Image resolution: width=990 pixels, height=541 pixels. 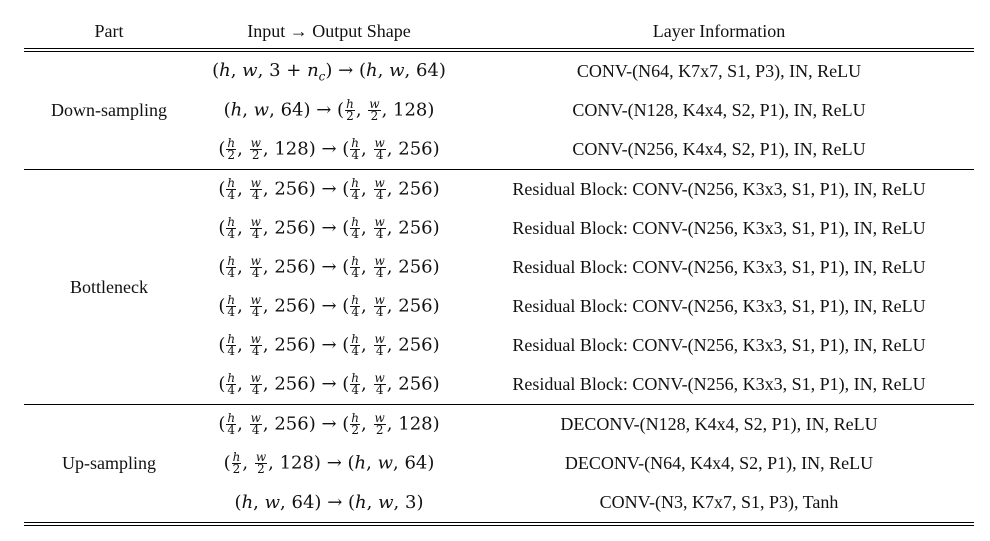 What do you see at coordinates (109, 110) in the screenshot?
I see `part-label: Down-sampling` at bounding box center [109, 110].